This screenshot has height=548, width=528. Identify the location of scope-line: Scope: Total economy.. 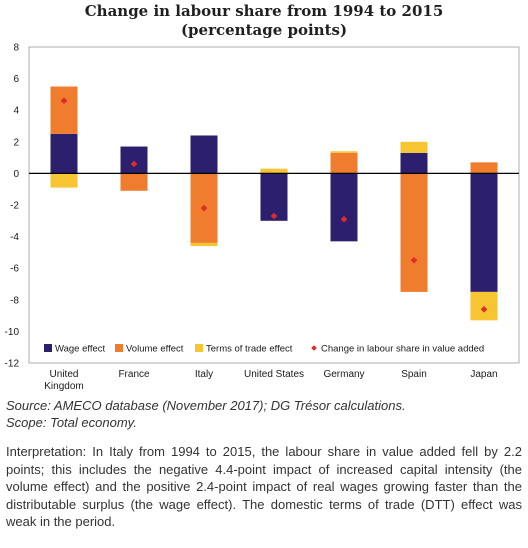
(71, 422).